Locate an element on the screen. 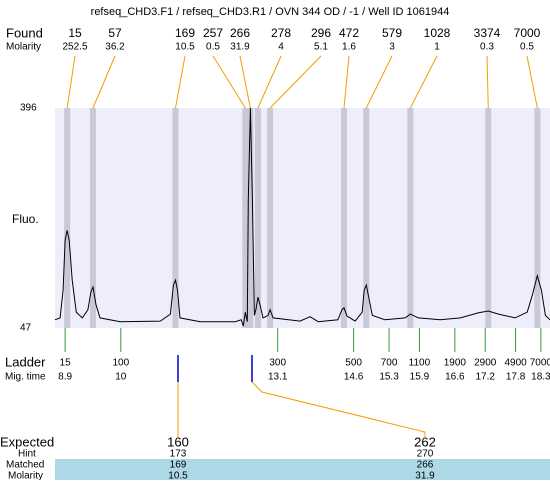 The width and height of the screenshot is (550, 485). ladder-size: 1100 is located at coordinates (420, 363).